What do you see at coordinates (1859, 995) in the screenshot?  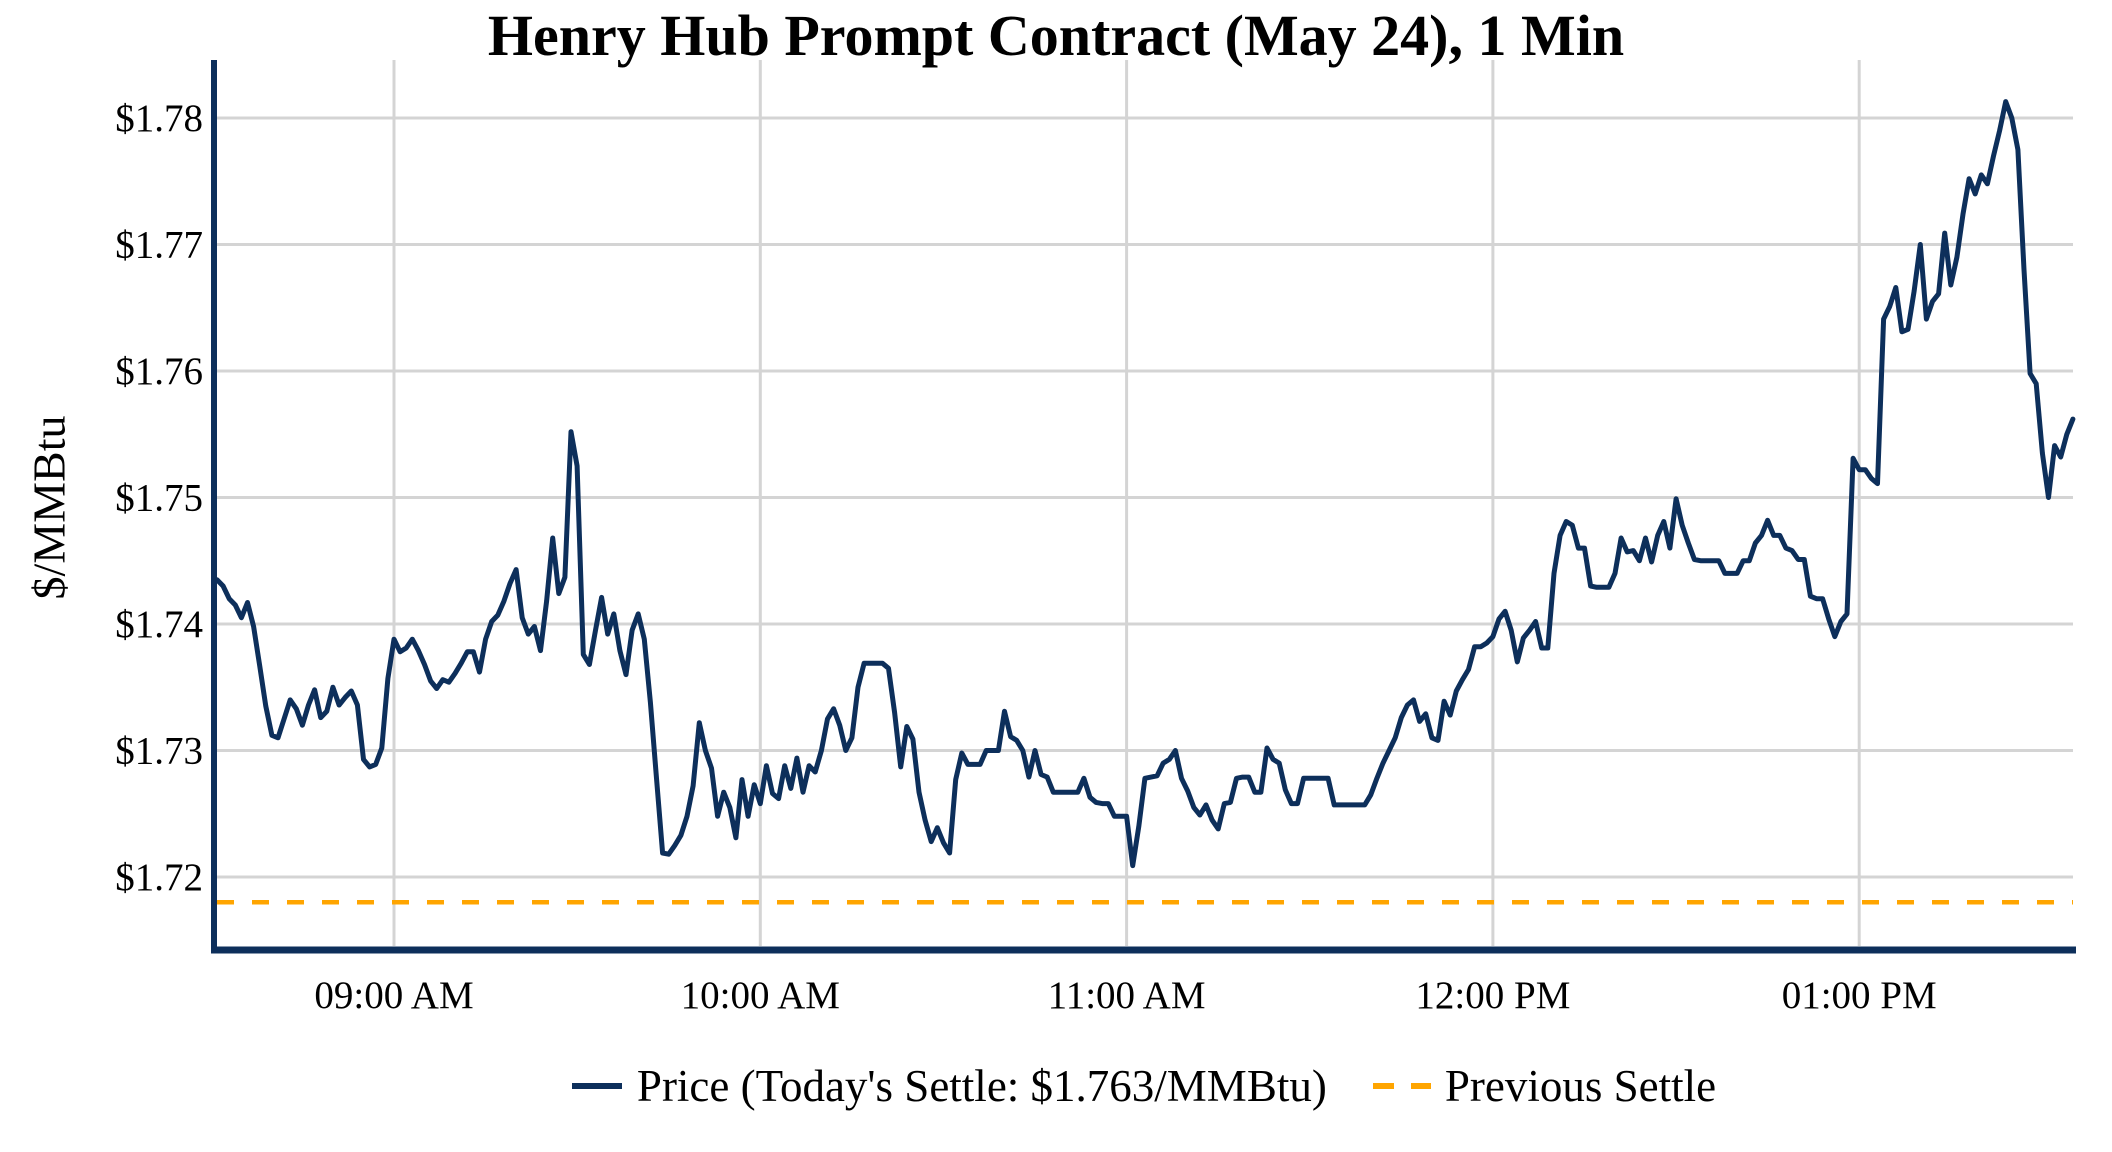 I see `x-tick-label: 01:00 PM` at bounding box center [1859, 995].